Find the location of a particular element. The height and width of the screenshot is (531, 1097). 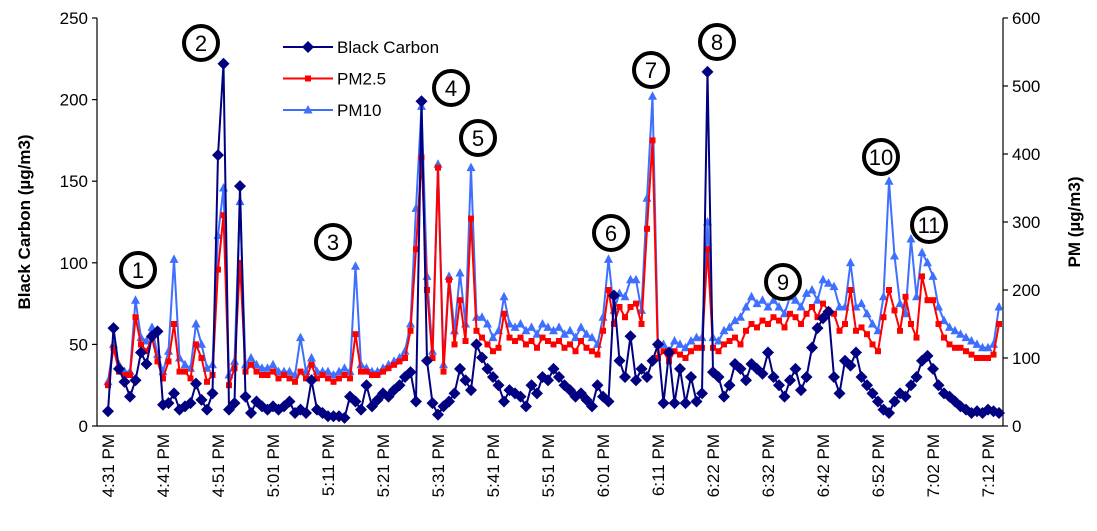

y2-tick-label: 200 is located at coordinates (1026, 290).